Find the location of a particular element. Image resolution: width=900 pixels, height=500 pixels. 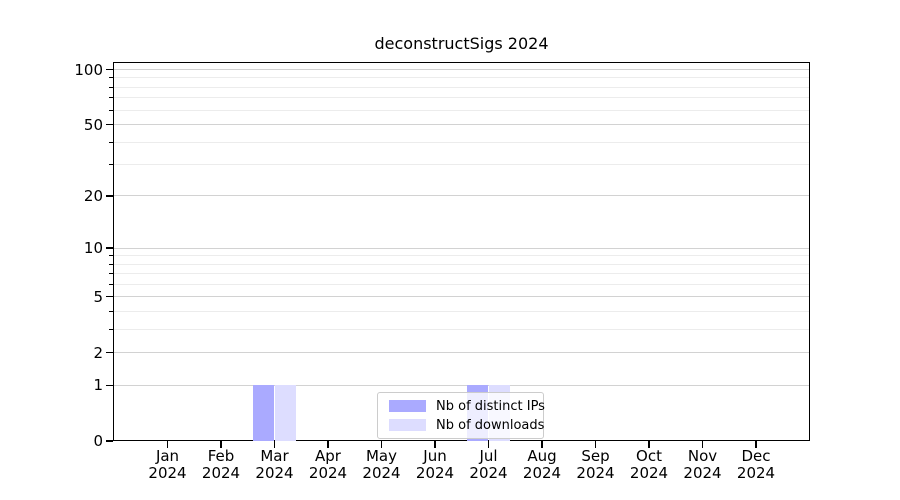

x-tick-month: Dec is located at coordinates (756, 456).